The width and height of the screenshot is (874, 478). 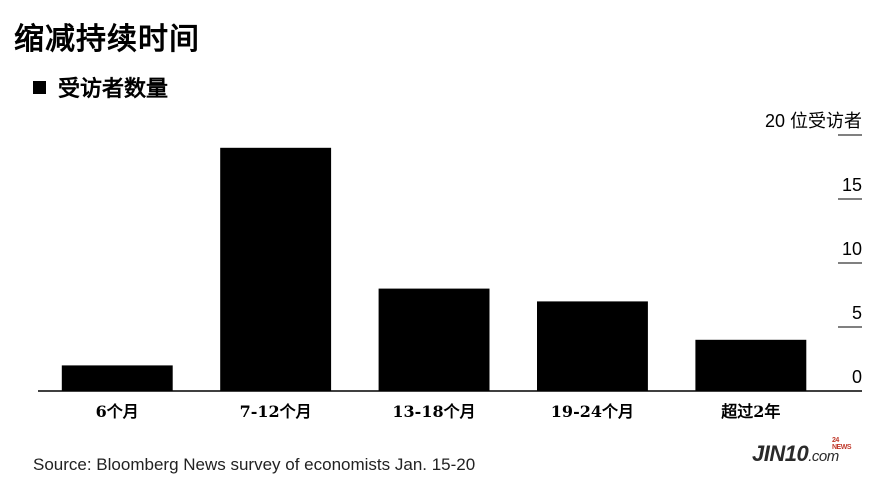 I want to click on legend: 受访者数量, so click(x=101, y=88).